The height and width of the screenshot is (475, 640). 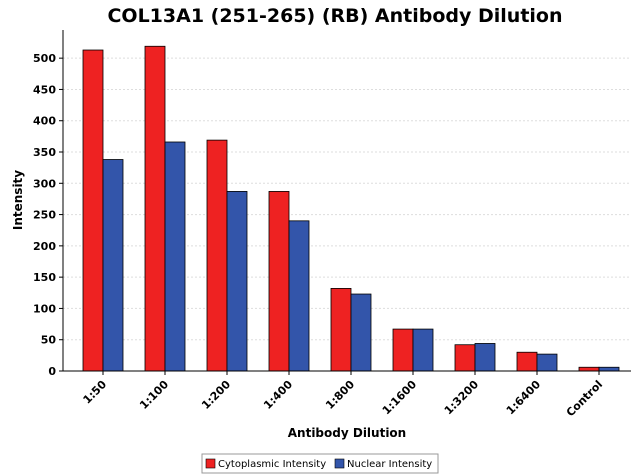 I want to click on x-tick-label: 1:100, so click(x=154, y=395).